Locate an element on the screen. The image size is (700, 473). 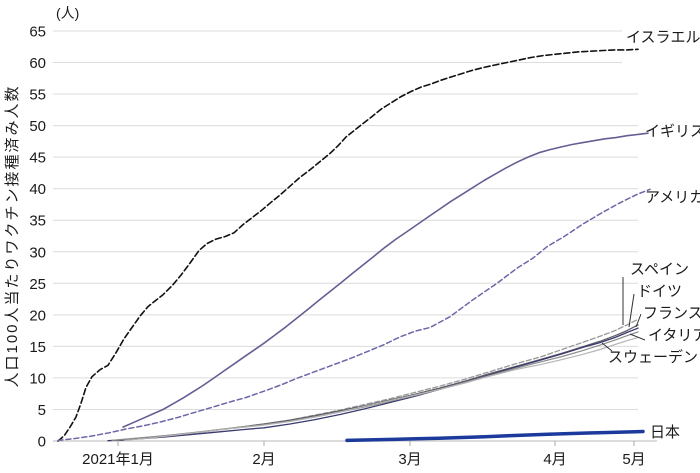
series-line-japan is located at coordinates (495, 436).